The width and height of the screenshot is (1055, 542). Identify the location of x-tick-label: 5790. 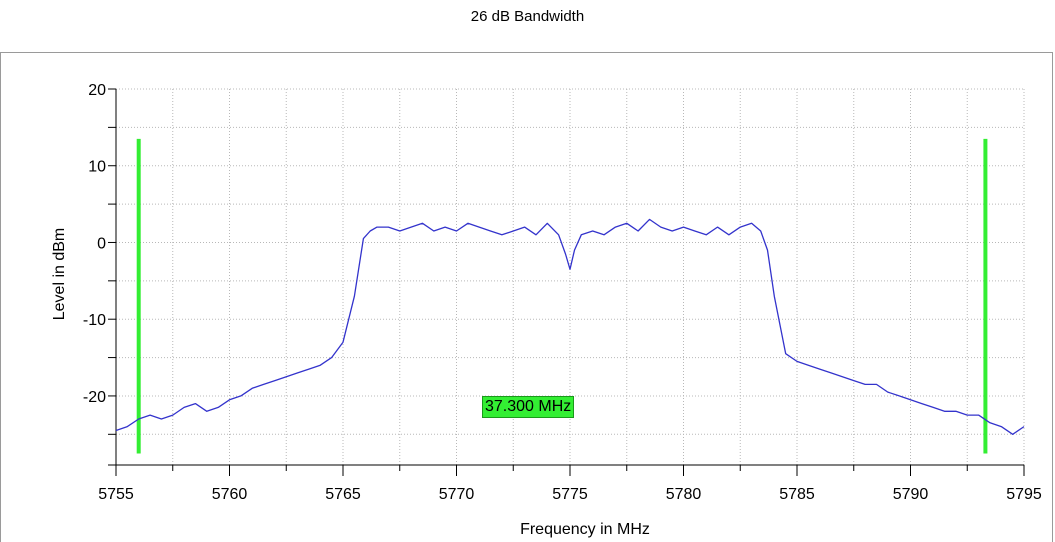
(911, 494).